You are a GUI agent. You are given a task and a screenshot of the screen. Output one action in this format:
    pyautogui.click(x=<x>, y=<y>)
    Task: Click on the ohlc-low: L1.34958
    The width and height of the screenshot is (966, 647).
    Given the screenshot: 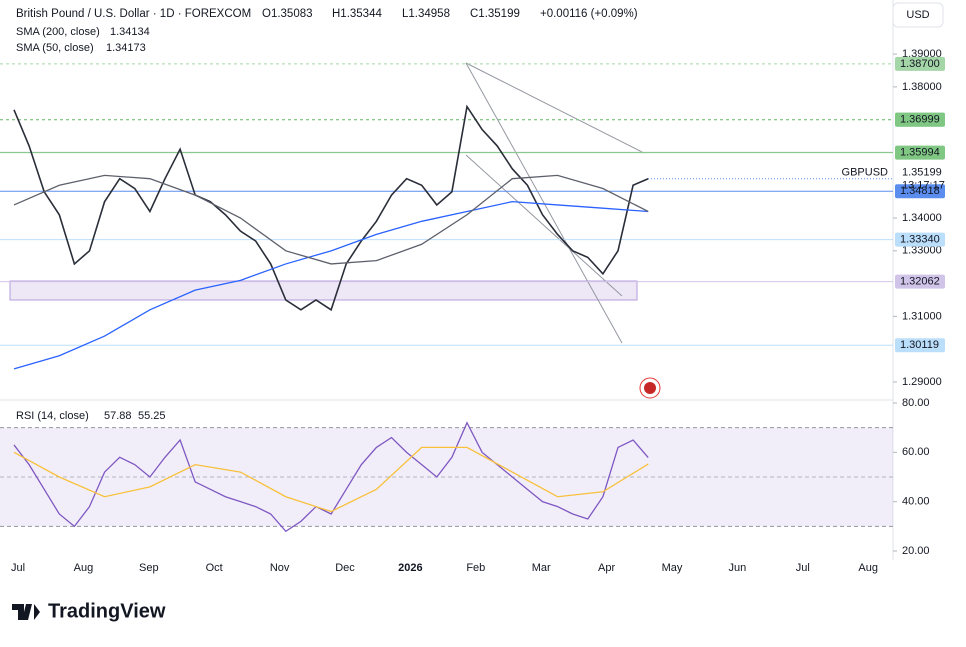 What is the action you would take?
    pyautogui.click(x=426, y=14)
    